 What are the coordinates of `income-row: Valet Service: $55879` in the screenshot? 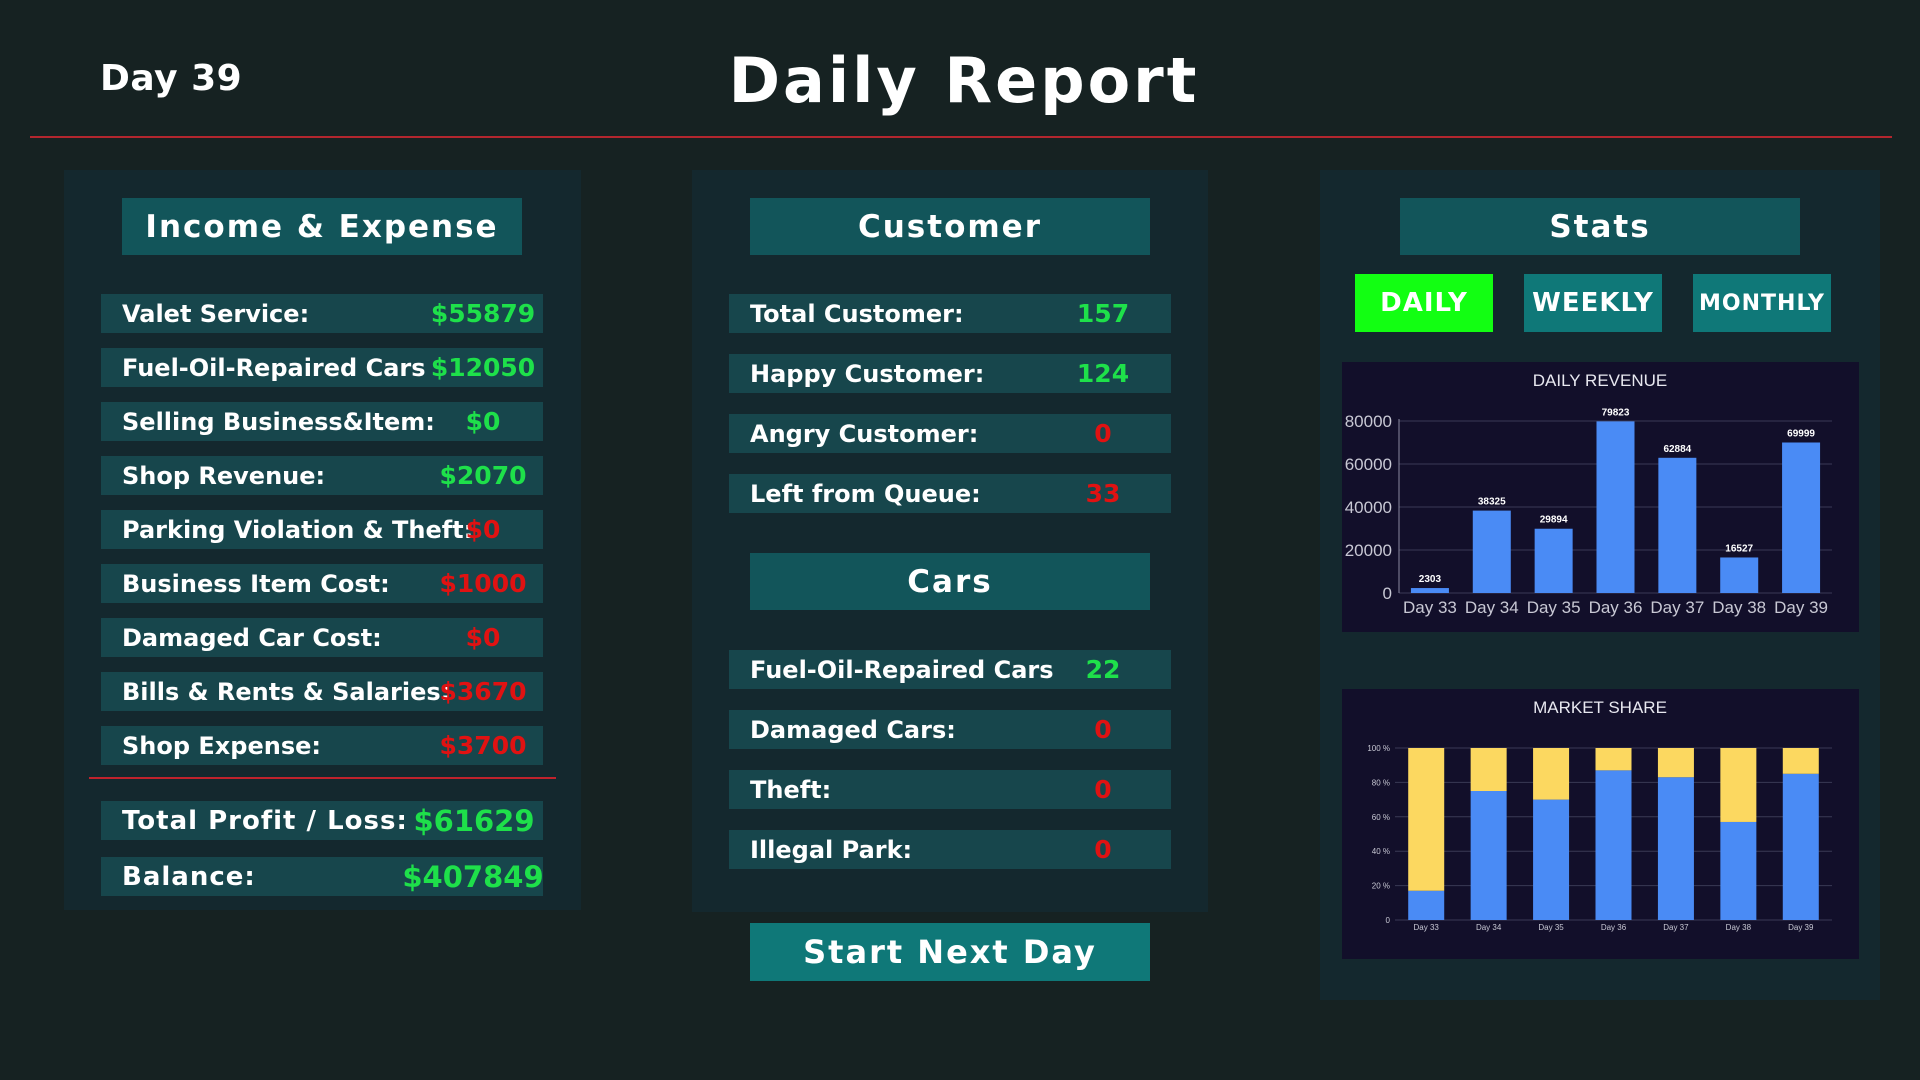 It's located at (322, 313).